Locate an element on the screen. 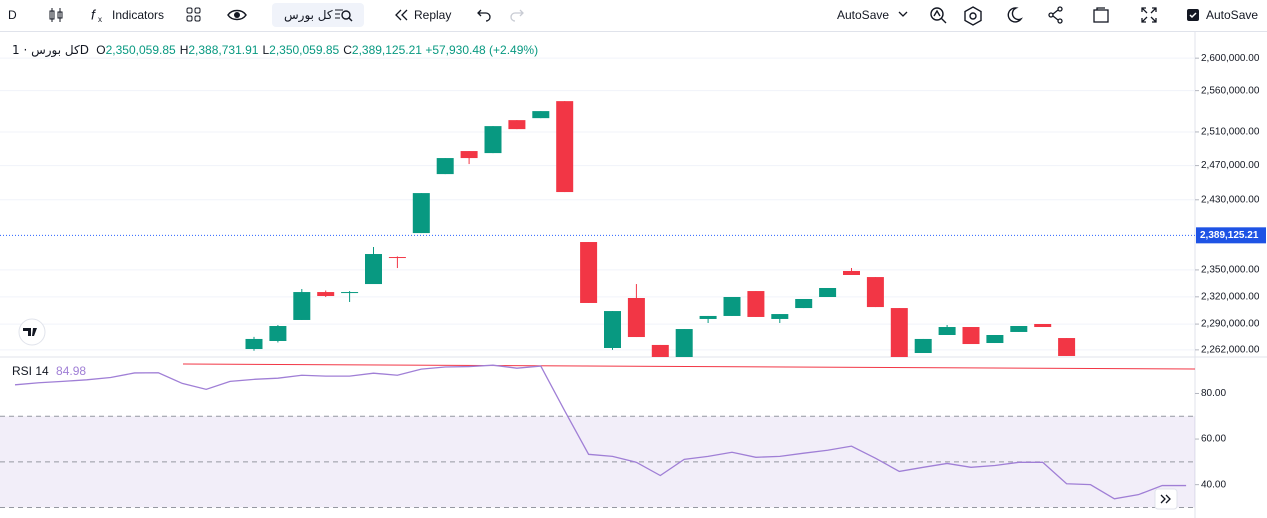  snapshot-icon is located at coordinates (1101, 15).